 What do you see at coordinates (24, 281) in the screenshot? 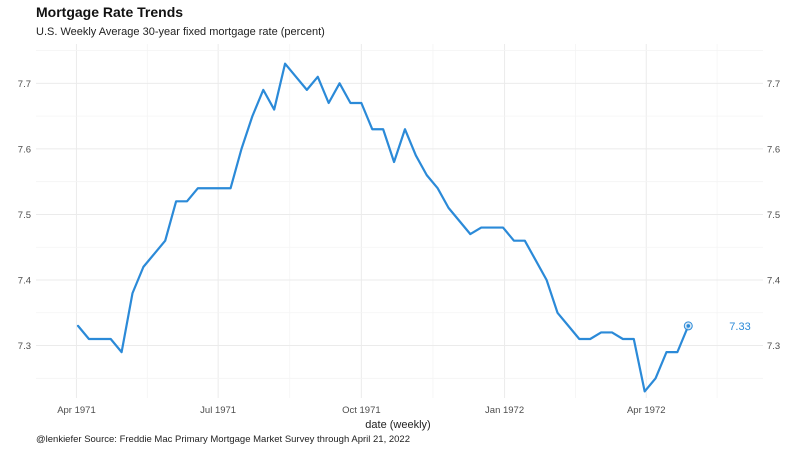
I see `y-tick-label: 7.4` at bounding box center [24, 281].